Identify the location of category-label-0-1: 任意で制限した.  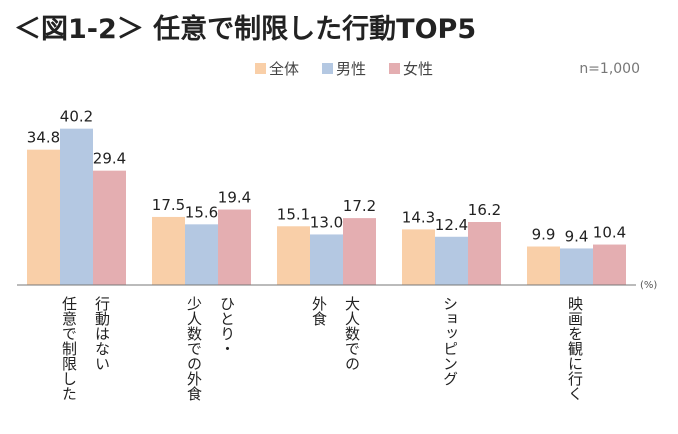
(69, 348).